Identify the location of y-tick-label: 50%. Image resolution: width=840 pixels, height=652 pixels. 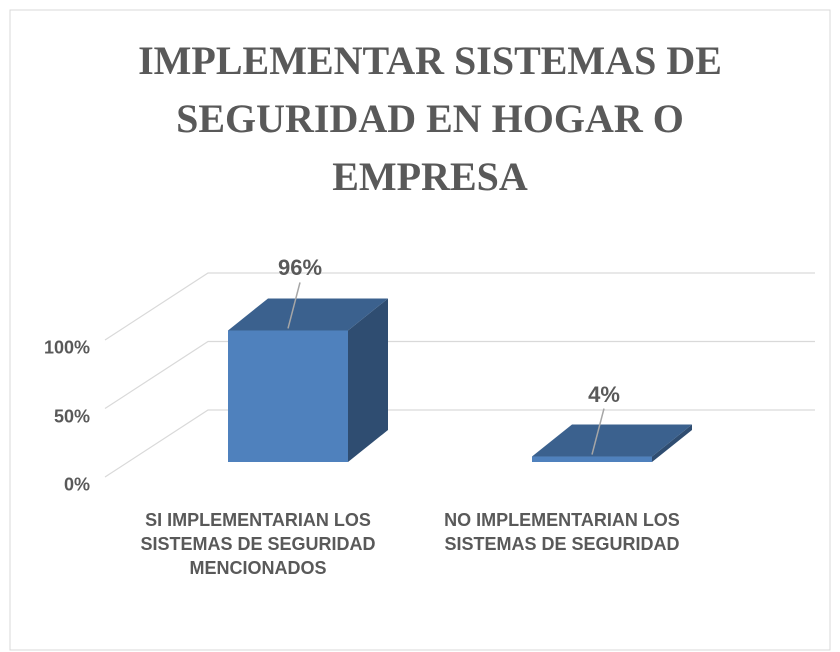
(71, 416).